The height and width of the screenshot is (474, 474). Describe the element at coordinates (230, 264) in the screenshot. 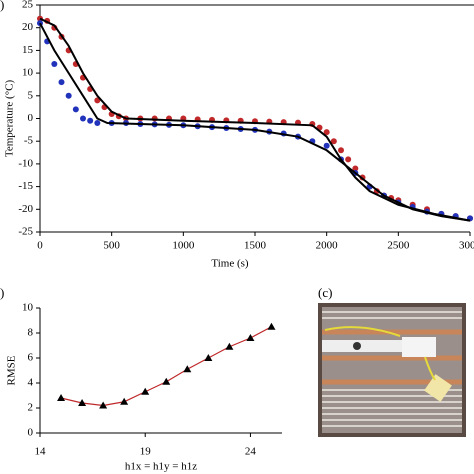

I see `x-axis-label: Time (s)` at that location.